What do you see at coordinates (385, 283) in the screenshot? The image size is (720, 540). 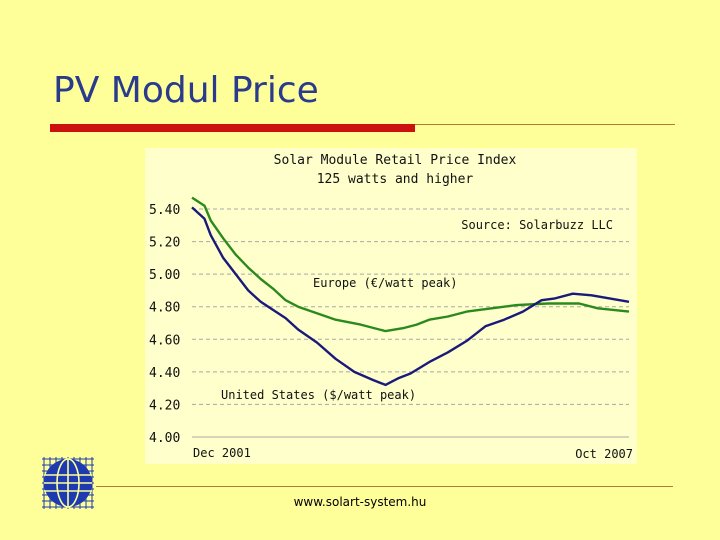 I see `series-label-europe: Europe (€/watt peak)` at bounding box center [385, 283].